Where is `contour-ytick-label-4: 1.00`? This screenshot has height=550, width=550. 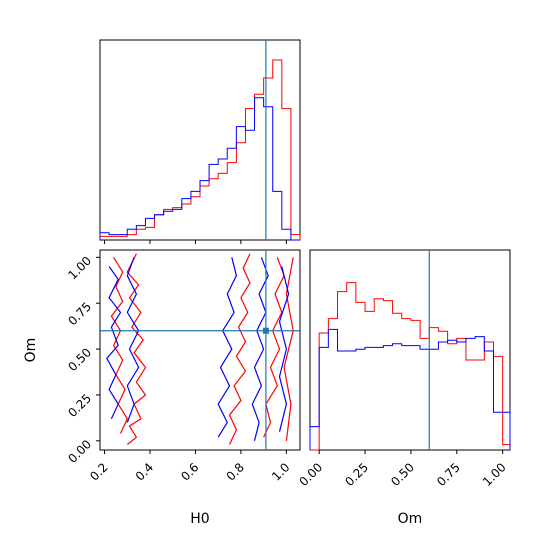 contour-ytick-label-4: 1.00 is located at coordinates (79, 268).